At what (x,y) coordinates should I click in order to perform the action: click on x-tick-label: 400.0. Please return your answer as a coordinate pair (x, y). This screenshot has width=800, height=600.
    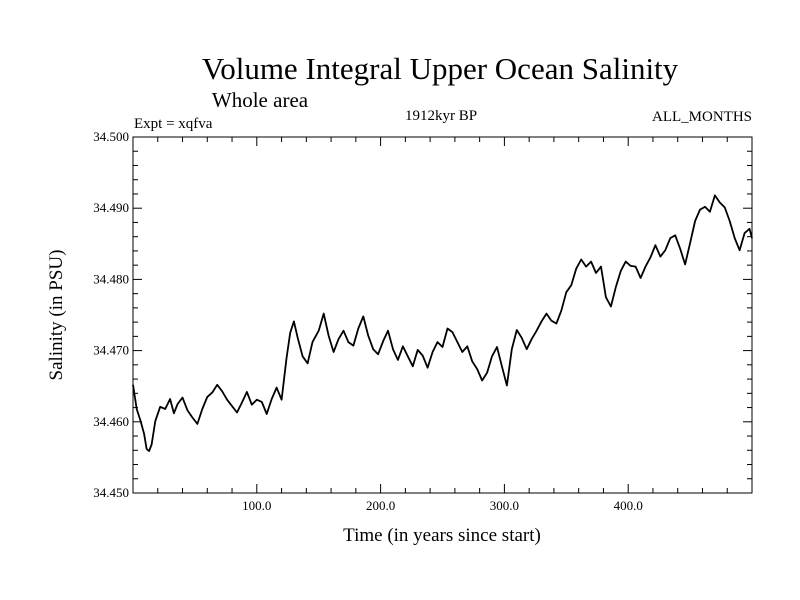
    Looking at the image, I should click on (628, 505).